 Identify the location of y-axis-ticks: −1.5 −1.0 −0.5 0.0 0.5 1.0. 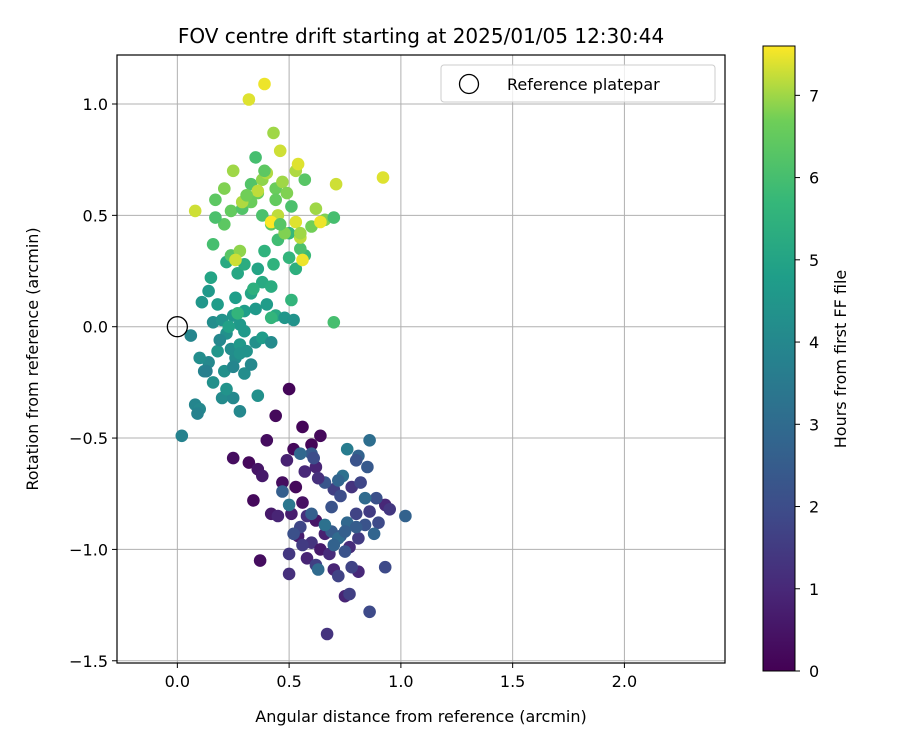
(93, 383).